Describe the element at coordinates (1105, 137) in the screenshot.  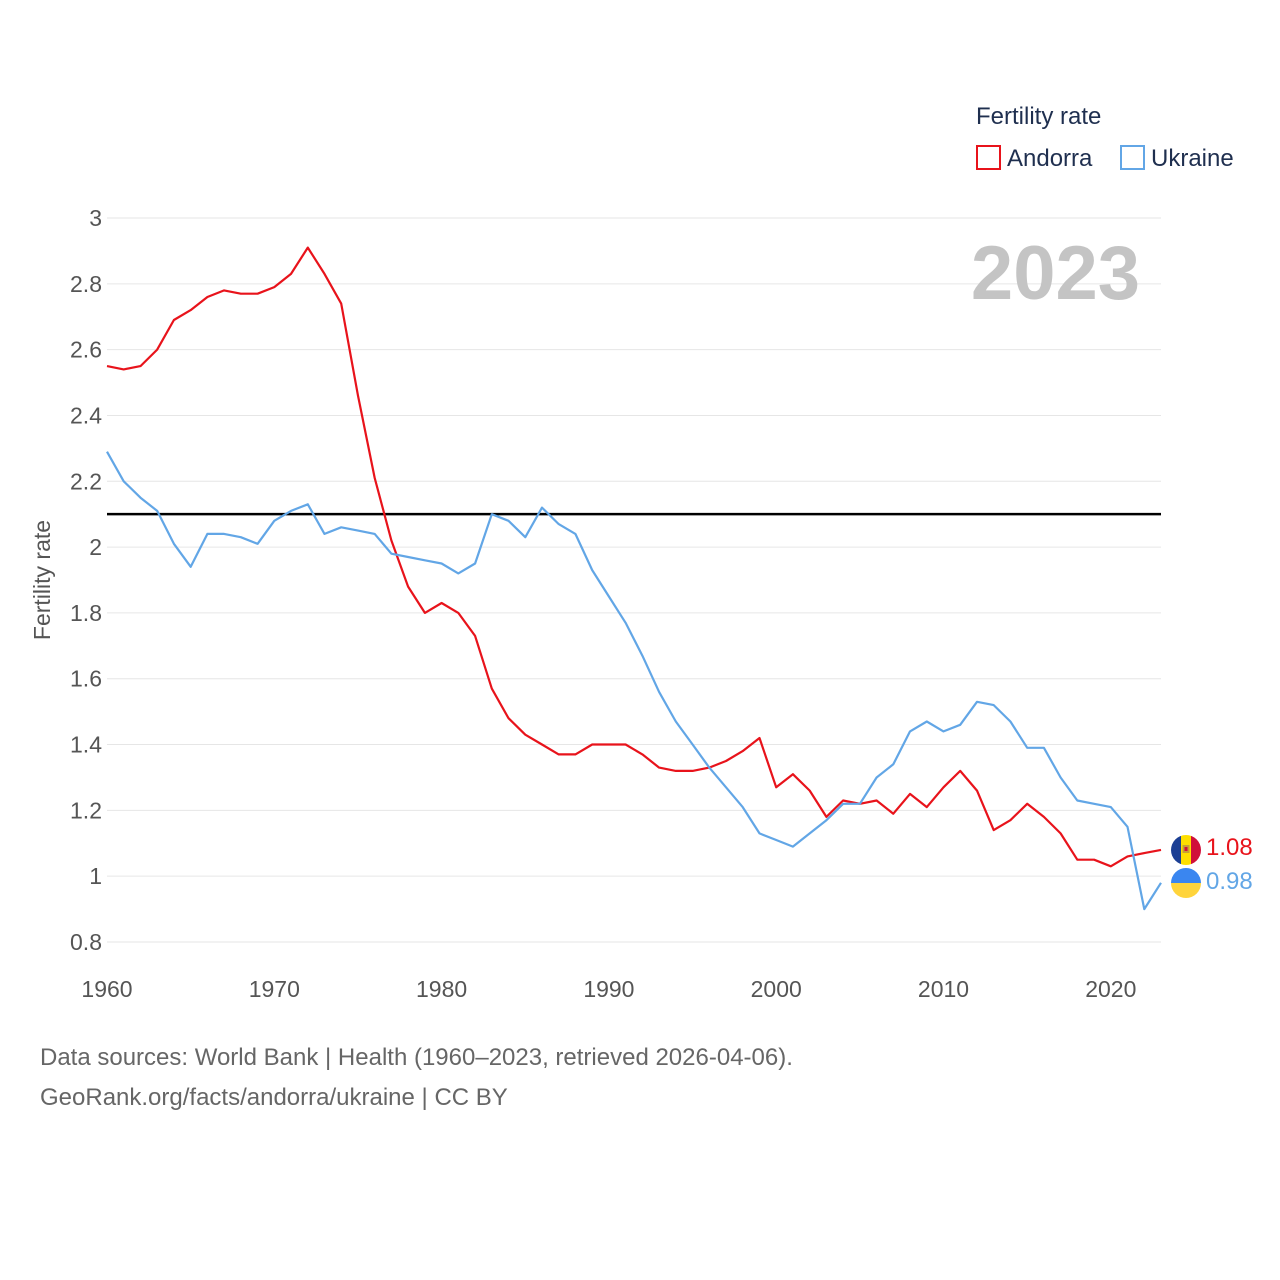
I see `legend: Fertility rate Andorra Ukraine` at that location.